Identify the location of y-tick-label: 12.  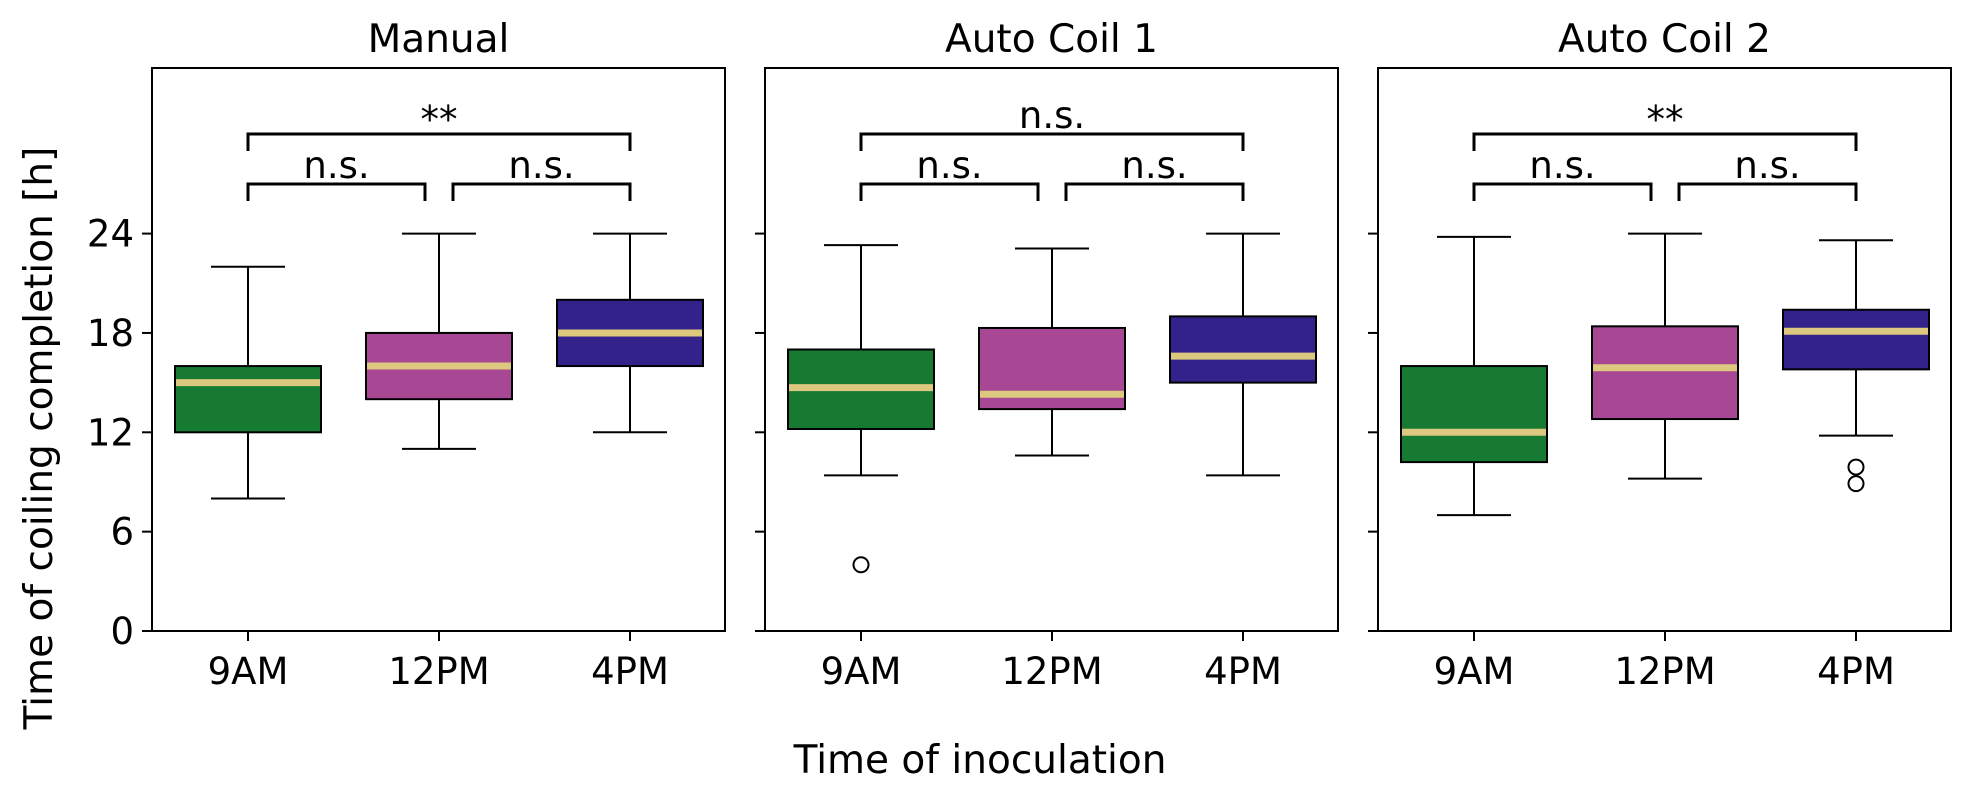
(110, 432).